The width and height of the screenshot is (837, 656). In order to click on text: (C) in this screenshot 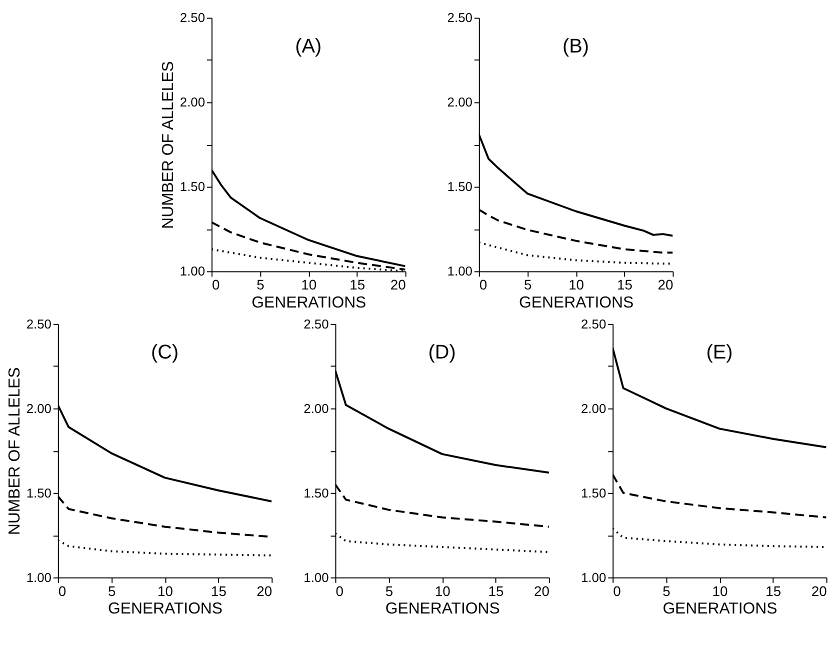, I will do `click(164, 353)`.